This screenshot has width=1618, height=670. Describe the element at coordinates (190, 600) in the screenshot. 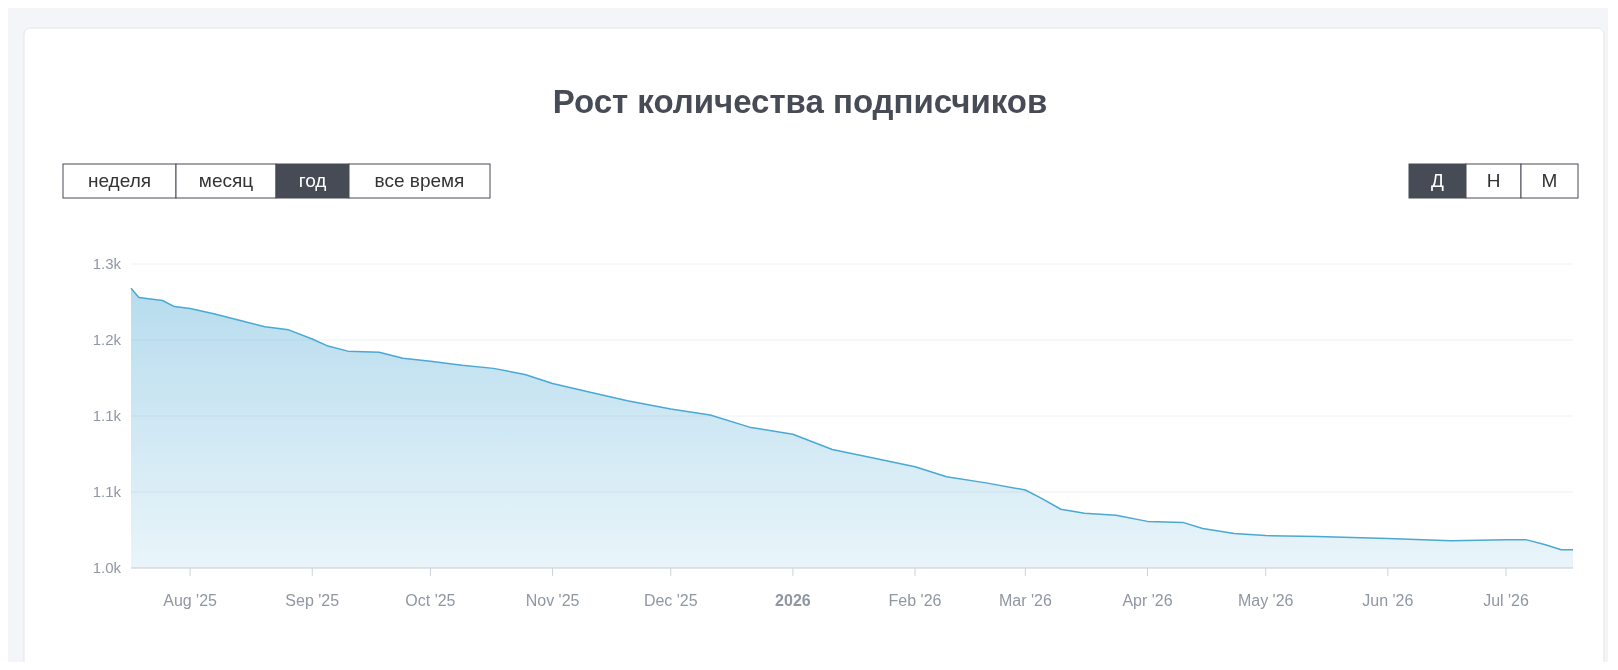

I see `x-tick-label: Aug '25` at that location.